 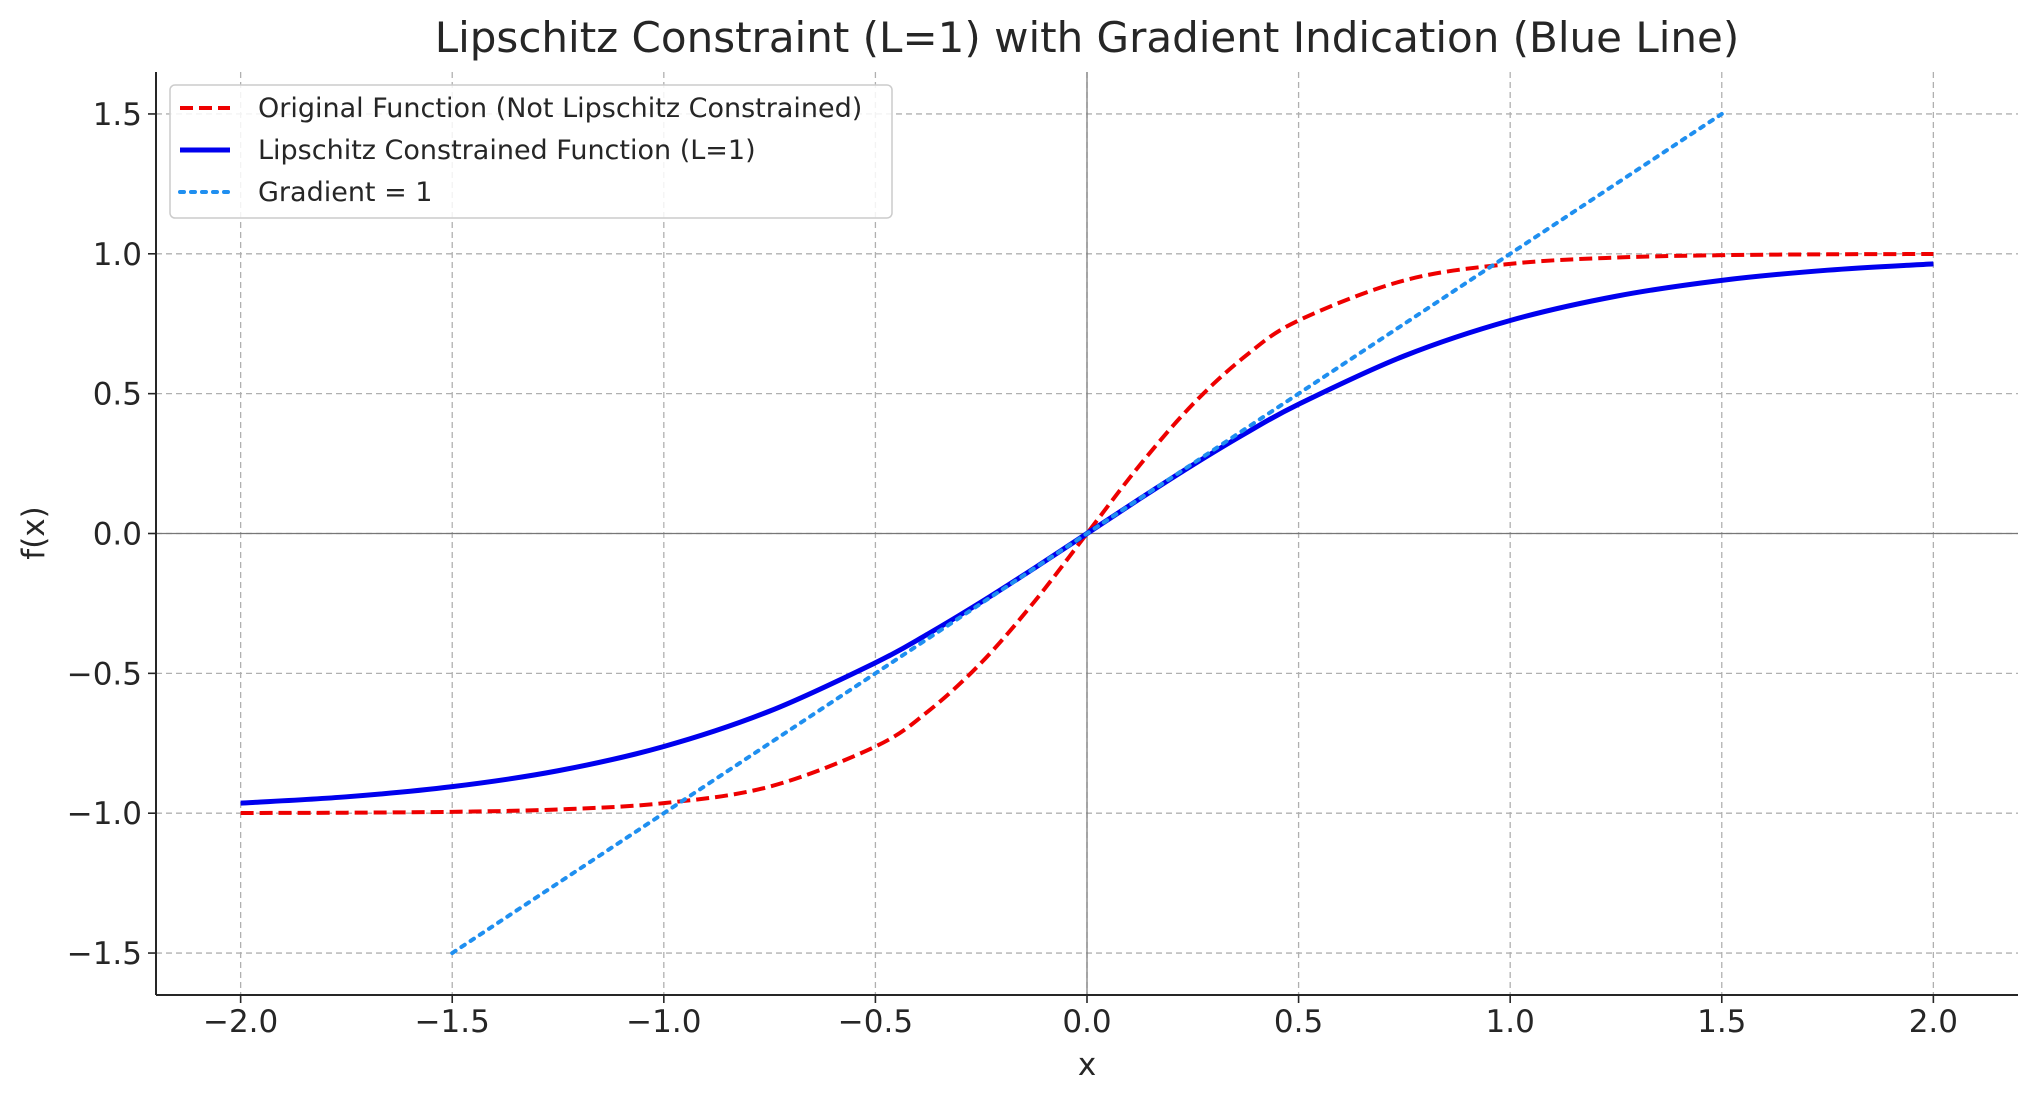 What do you see at coordinates (117, 115) in the screenshot?
I see `y-tick-label: 1.5` at bounding box center [117, 115].